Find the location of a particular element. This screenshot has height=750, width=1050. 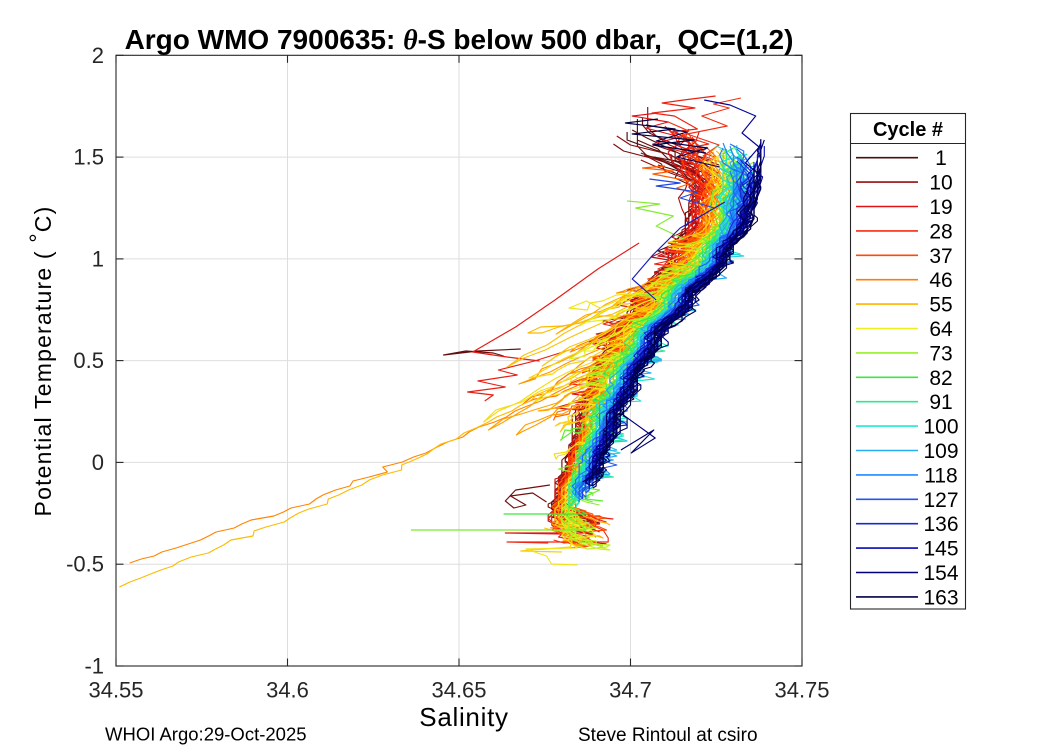

svg-text: 2 is located at coordinates (98, 55).